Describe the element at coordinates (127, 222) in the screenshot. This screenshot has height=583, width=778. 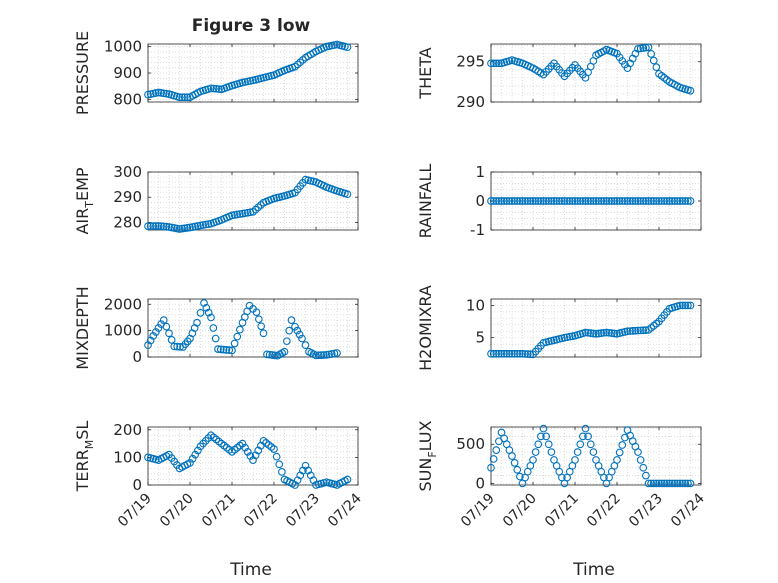
I see `y-tick-label: 280` at that location.